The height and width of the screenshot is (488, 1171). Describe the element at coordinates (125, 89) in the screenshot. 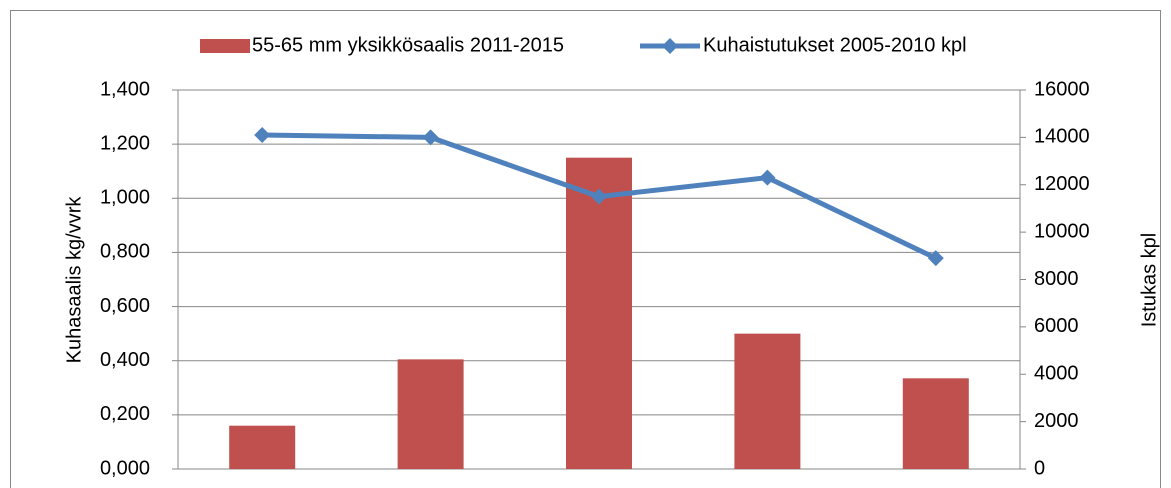

I see `y-tick-label: 1,400` at that location.